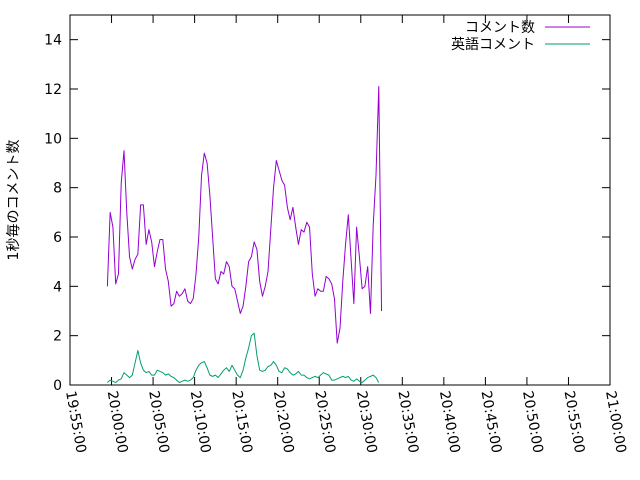 Image resolution: width=640 pixels, height=480 pixels. Describe the element at coordinates (449, 422) in the screenshot. I see `x-tick-label: 20:40:00` at that location.